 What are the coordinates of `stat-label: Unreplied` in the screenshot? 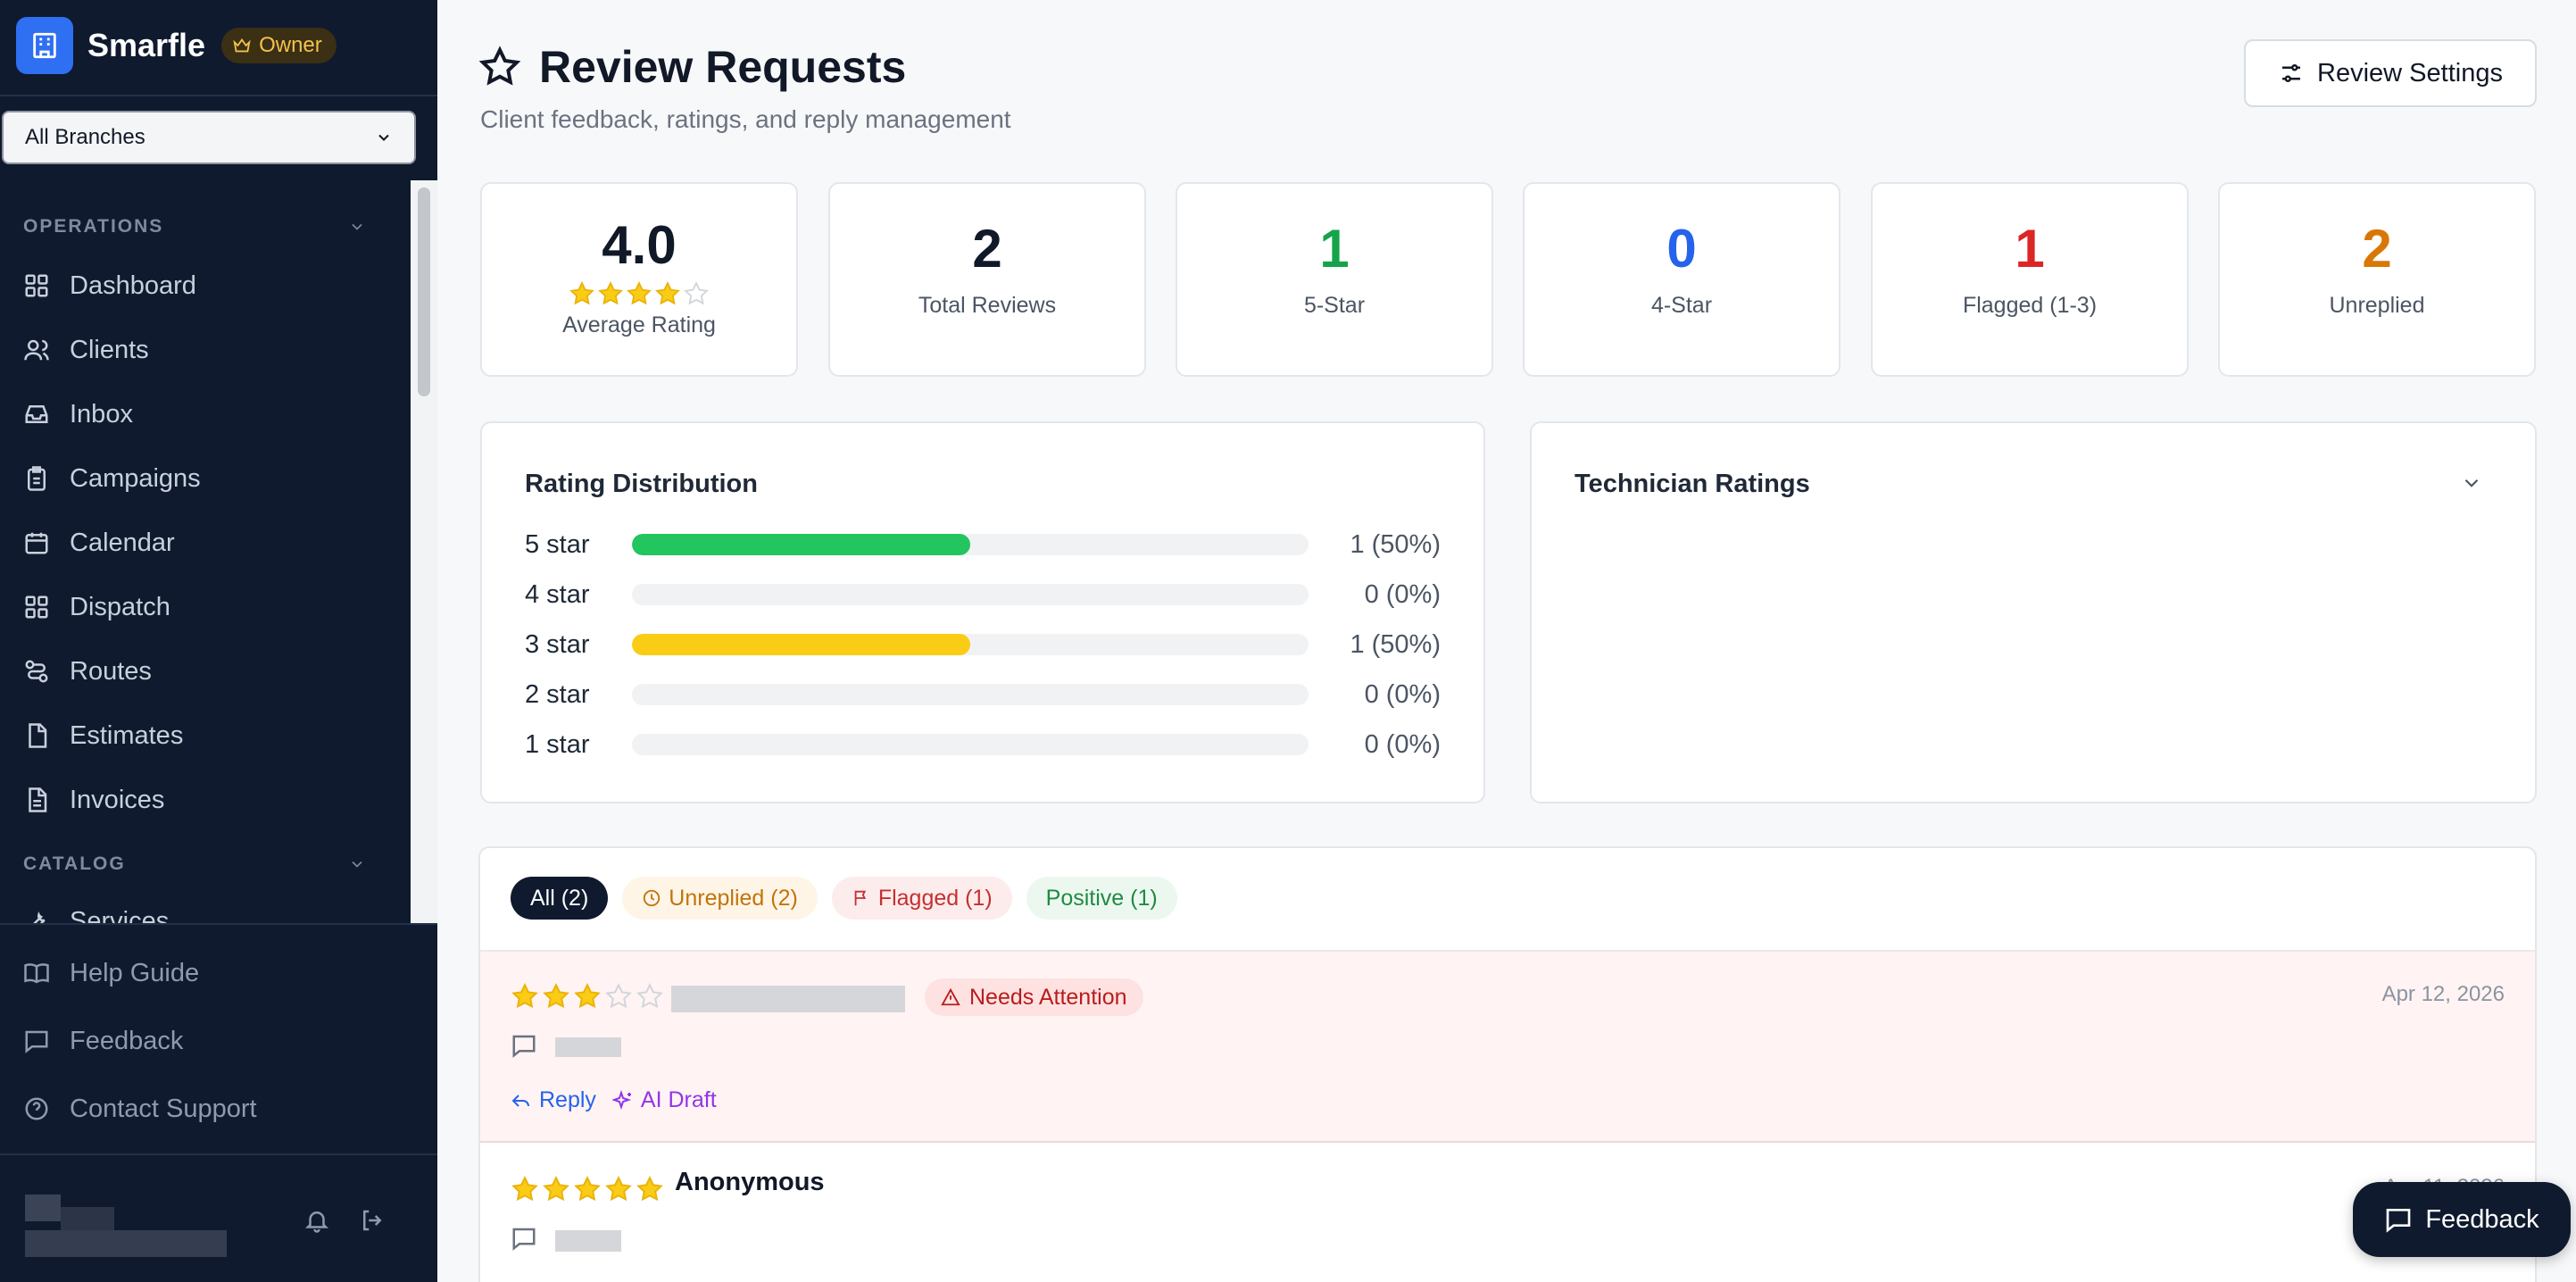 It's located at (2377, 305).